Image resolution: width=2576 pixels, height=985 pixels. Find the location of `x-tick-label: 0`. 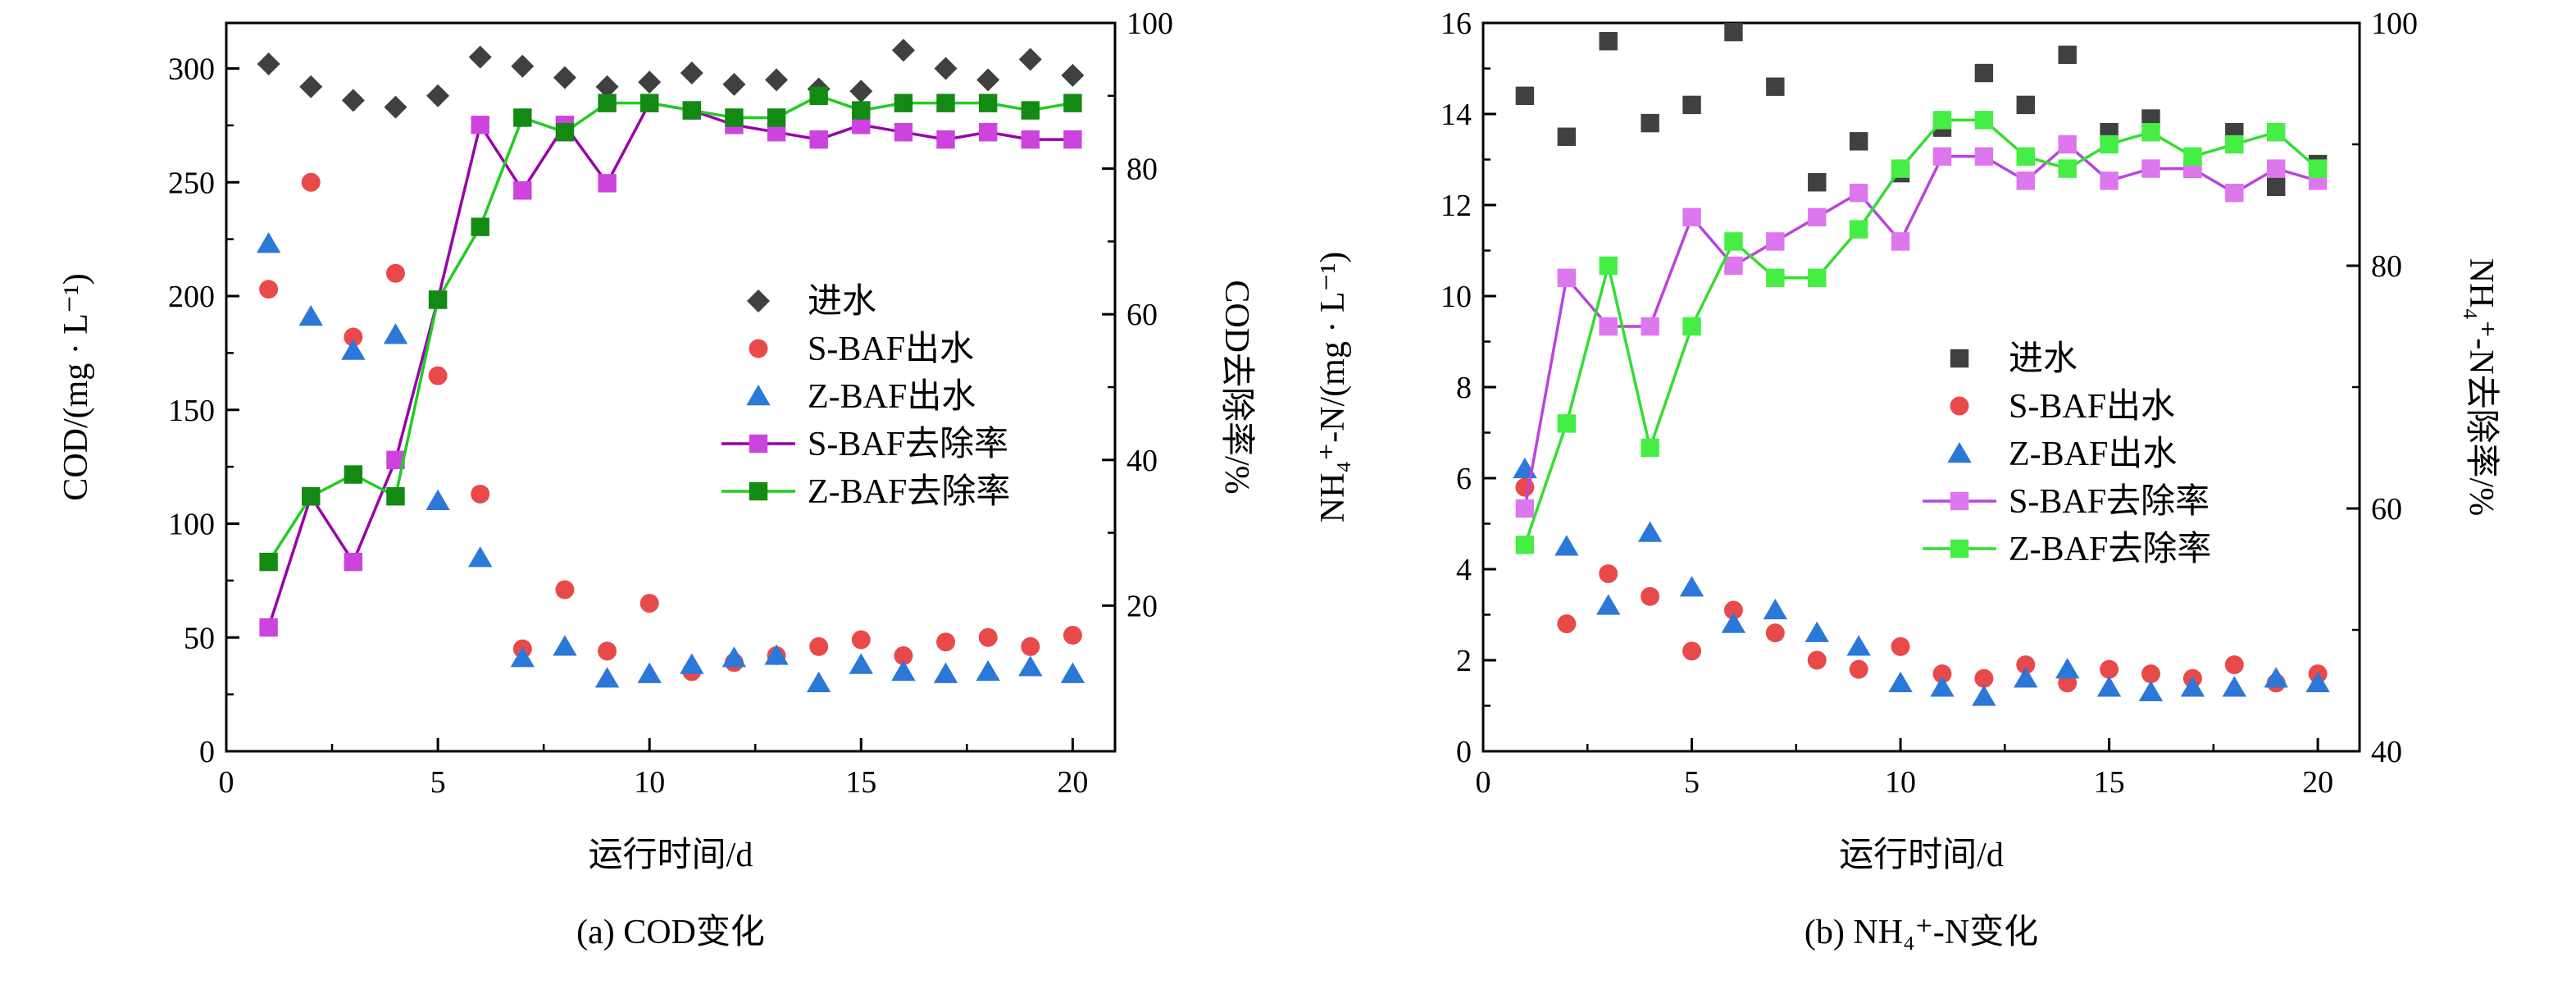

x-tick-label: 0 is located at coordinates (226, 782).